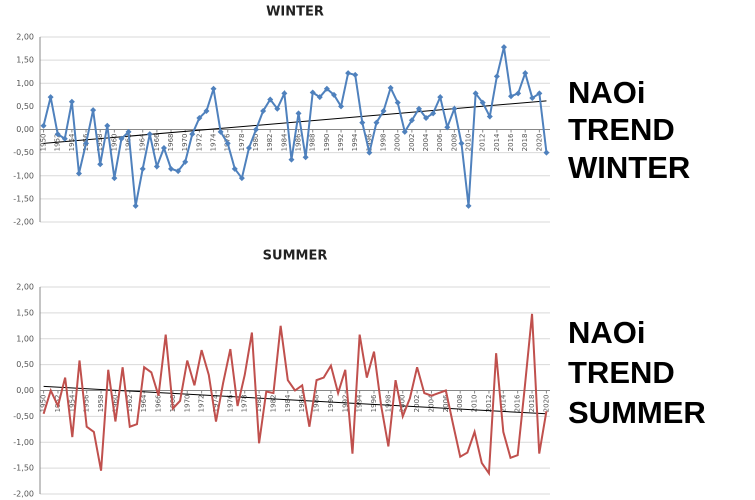 Image resolution: width=755 pixels, height=500 pixels. Describe the element at coordinates (403, 404) in the screenshot. I see `x-tick-label: 2000` at that location.